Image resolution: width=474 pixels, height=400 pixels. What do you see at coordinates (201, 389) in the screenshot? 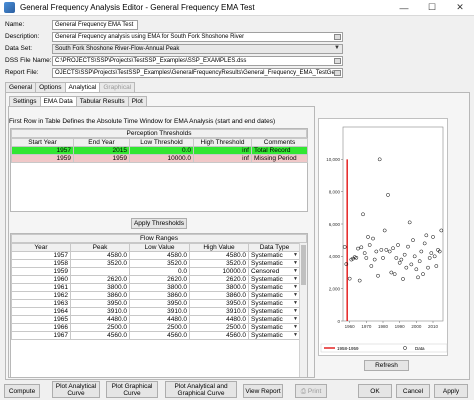
I see `plot-both-button: Plot Analytical and Graphical Curve` at bounding box center [201, 389].